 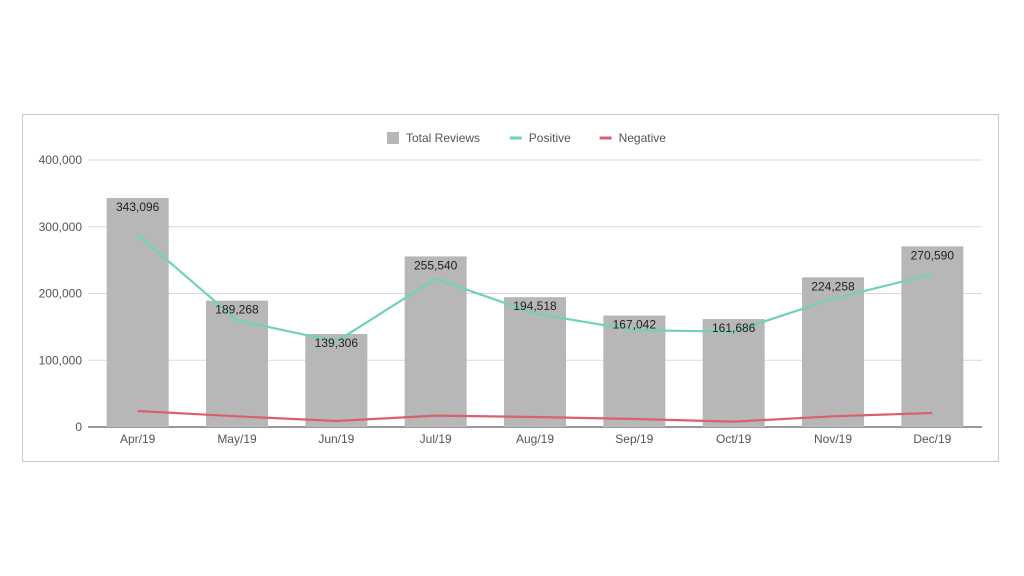 What do you see at coordinates (734, 439) in the screenshot?
I see `x-tick-label: Oct/19` at bounding box center [734, 439].